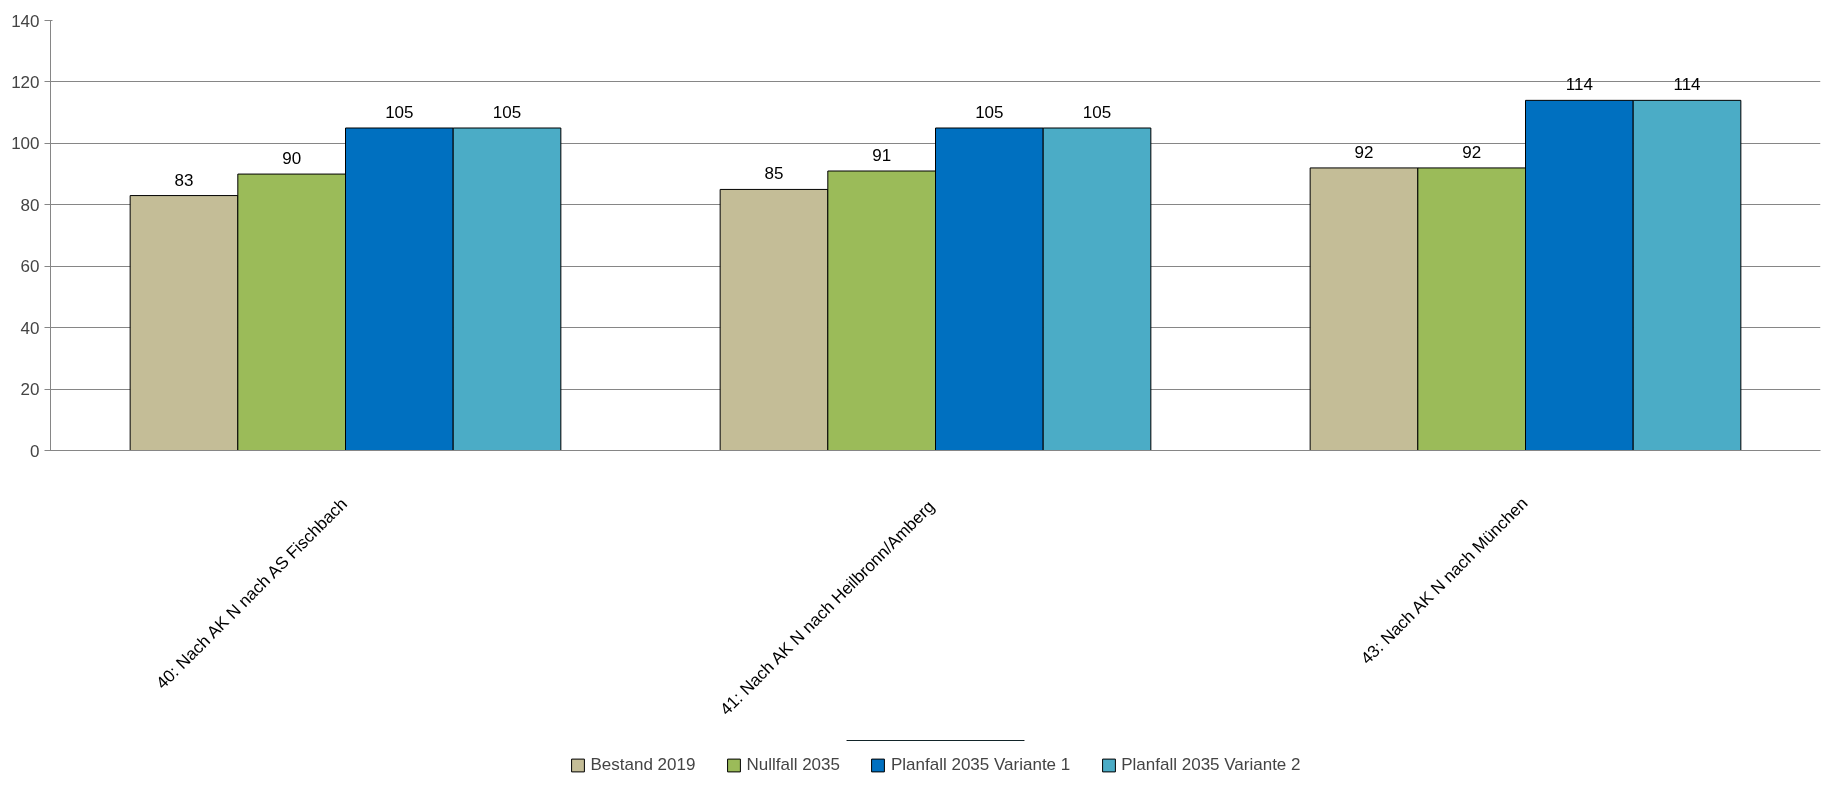 The image size is (1847, 805). I want to click on legend-label: Planfall 2035 Variante 1, so click(980, 765).